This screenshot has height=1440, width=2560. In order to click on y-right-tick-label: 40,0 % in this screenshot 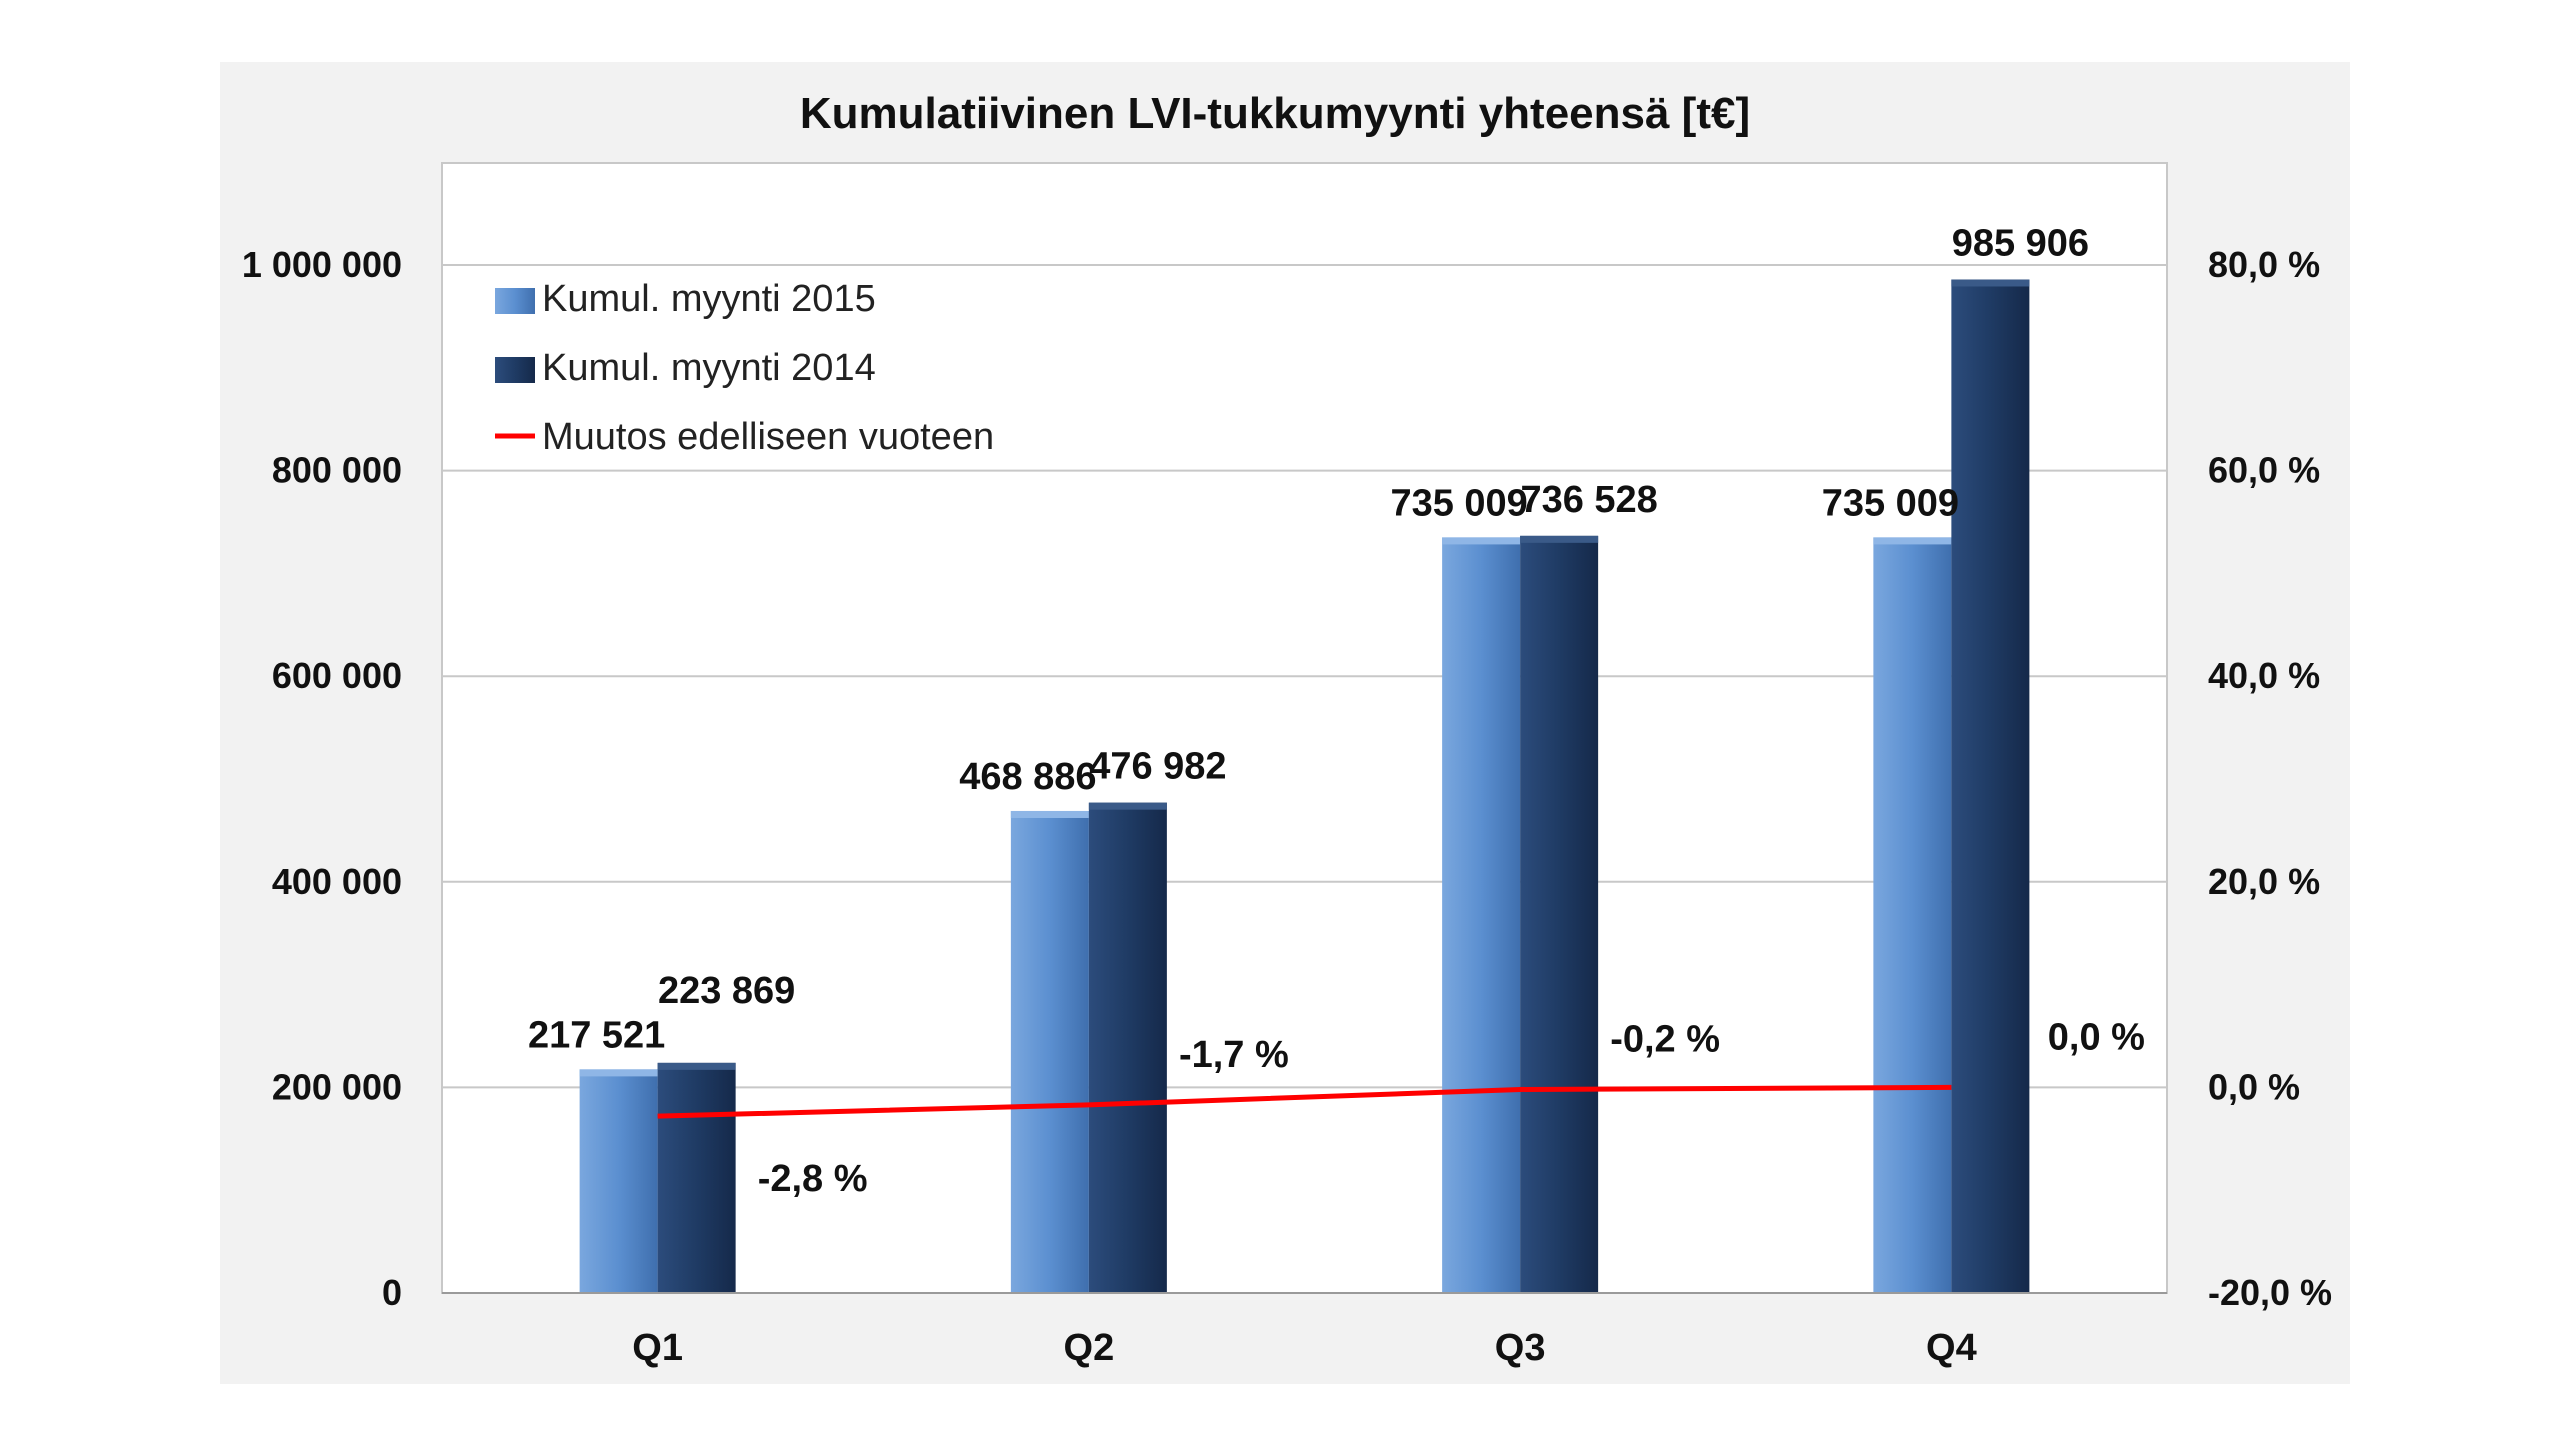, I will do `click(2264, 675)`.